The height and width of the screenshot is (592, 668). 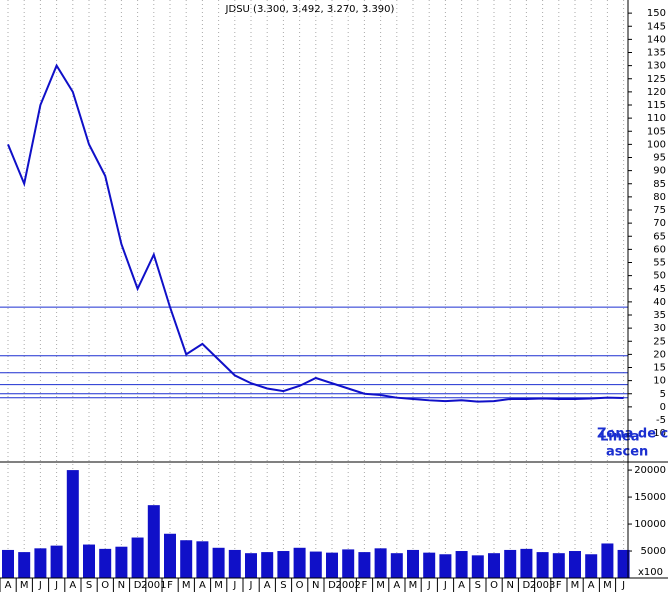 I want to click on y-tick-label: 105, so click(x=656, y=131).